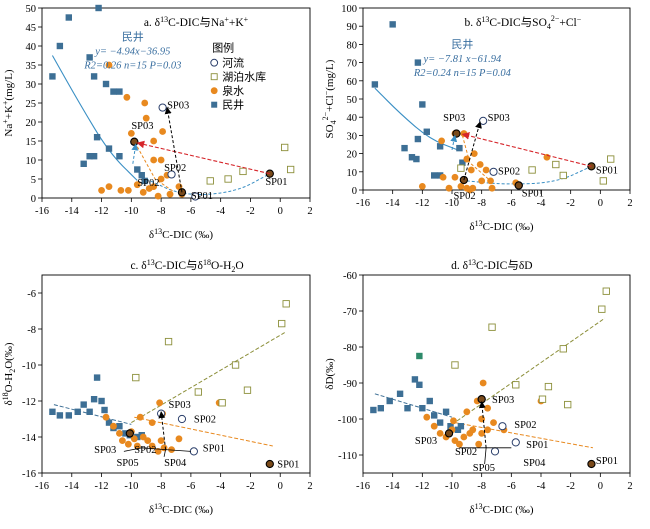 This screenshot has height=529, width=650. I want to click on y-tick-label: 15, so click(31, 142).